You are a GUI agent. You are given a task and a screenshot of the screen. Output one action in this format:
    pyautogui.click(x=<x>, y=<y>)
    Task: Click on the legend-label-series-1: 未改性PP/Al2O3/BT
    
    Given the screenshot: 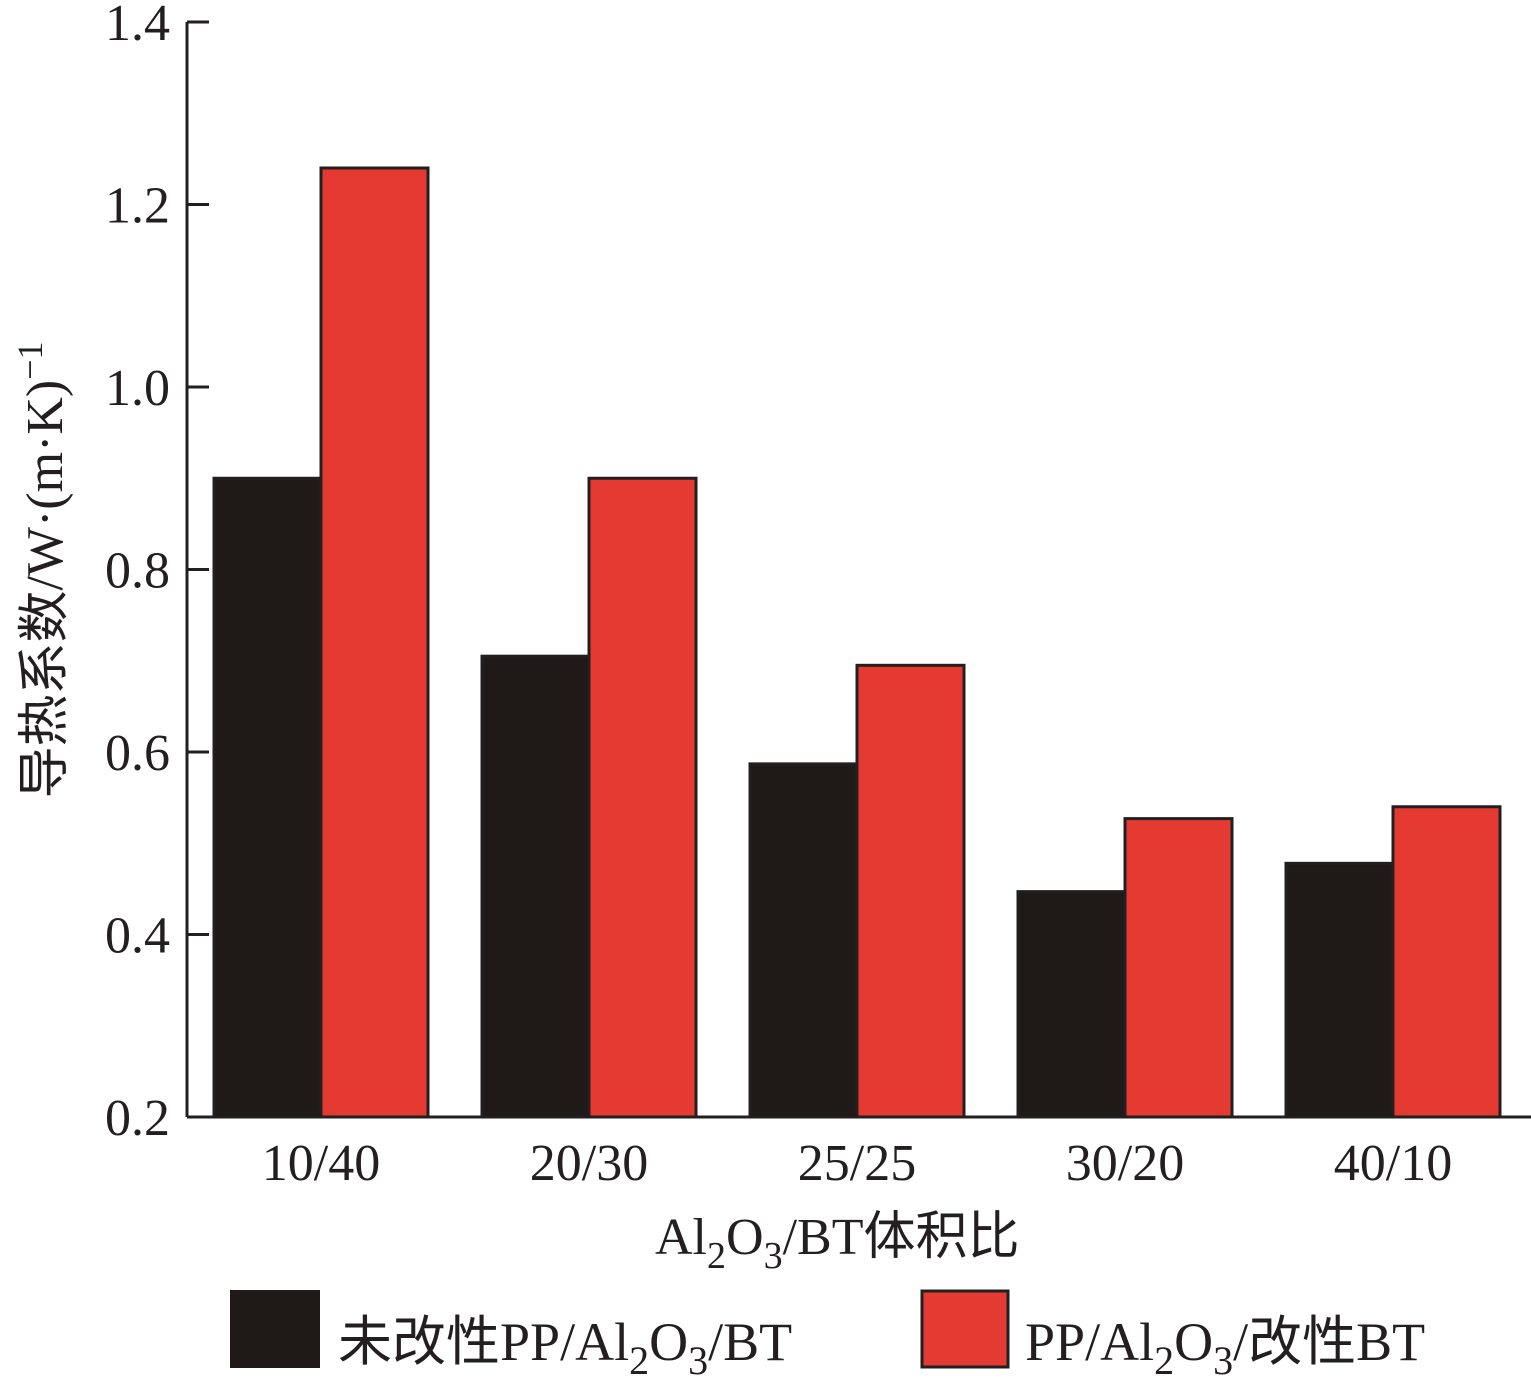 What is the action you would take?
    pyautogui.click(x=565, y=1347)
    